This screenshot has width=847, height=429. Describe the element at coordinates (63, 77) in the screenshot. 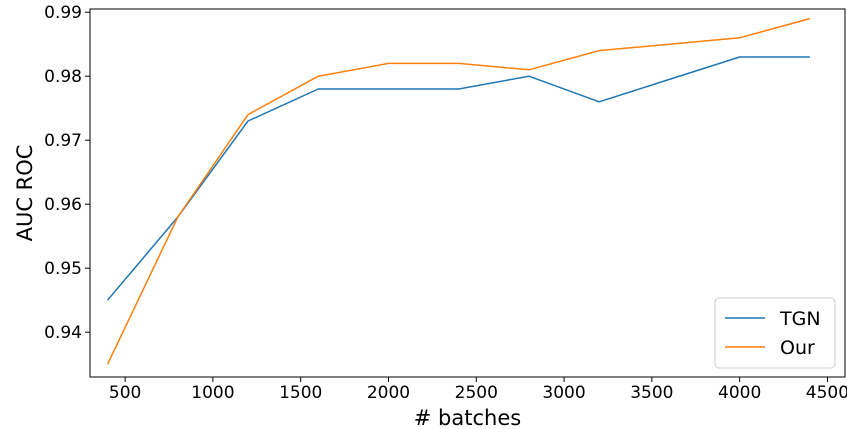

I see `y-tick-label: 0.98` at that location.